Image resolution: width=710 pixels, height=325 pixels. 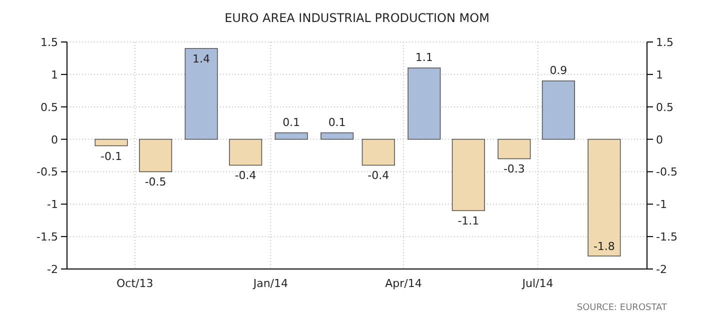 What do you see at coordinates (667, 172) in the screenshot?
I see `y2-tick-label: -0.5` at bounding box center [667, 172].